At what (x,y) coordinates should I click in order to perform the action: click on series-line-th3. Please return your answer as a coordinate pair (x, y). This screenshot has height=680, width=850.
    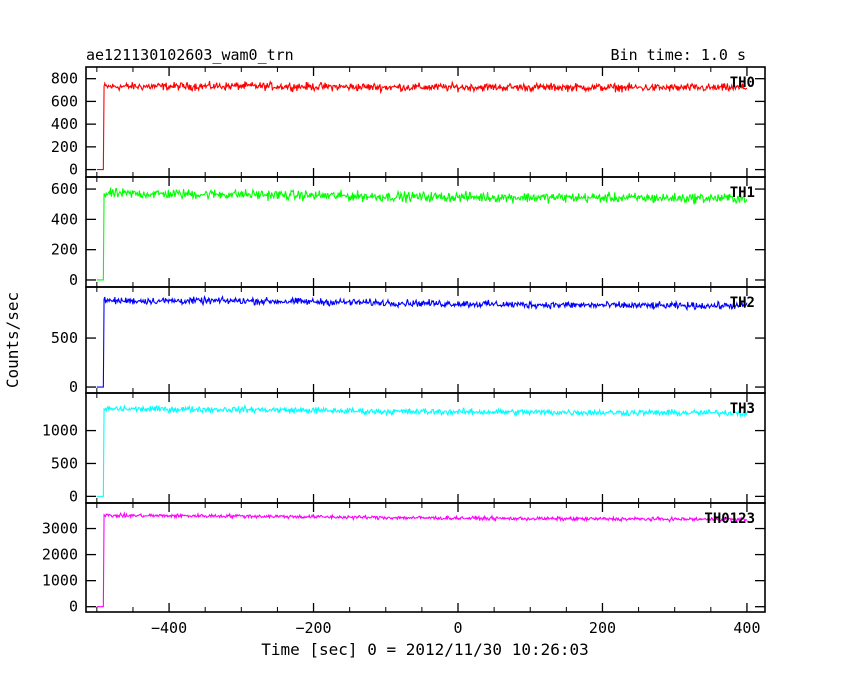
    Looking at the image, I should click on (422, 450).